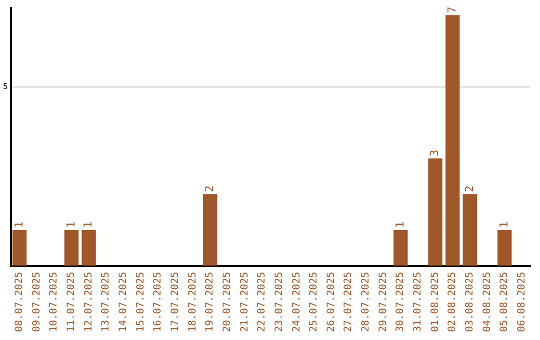 Image resolution: width=540 pixels, height=340 pixels. I want to click on data-label: 7, so click(451, 10).